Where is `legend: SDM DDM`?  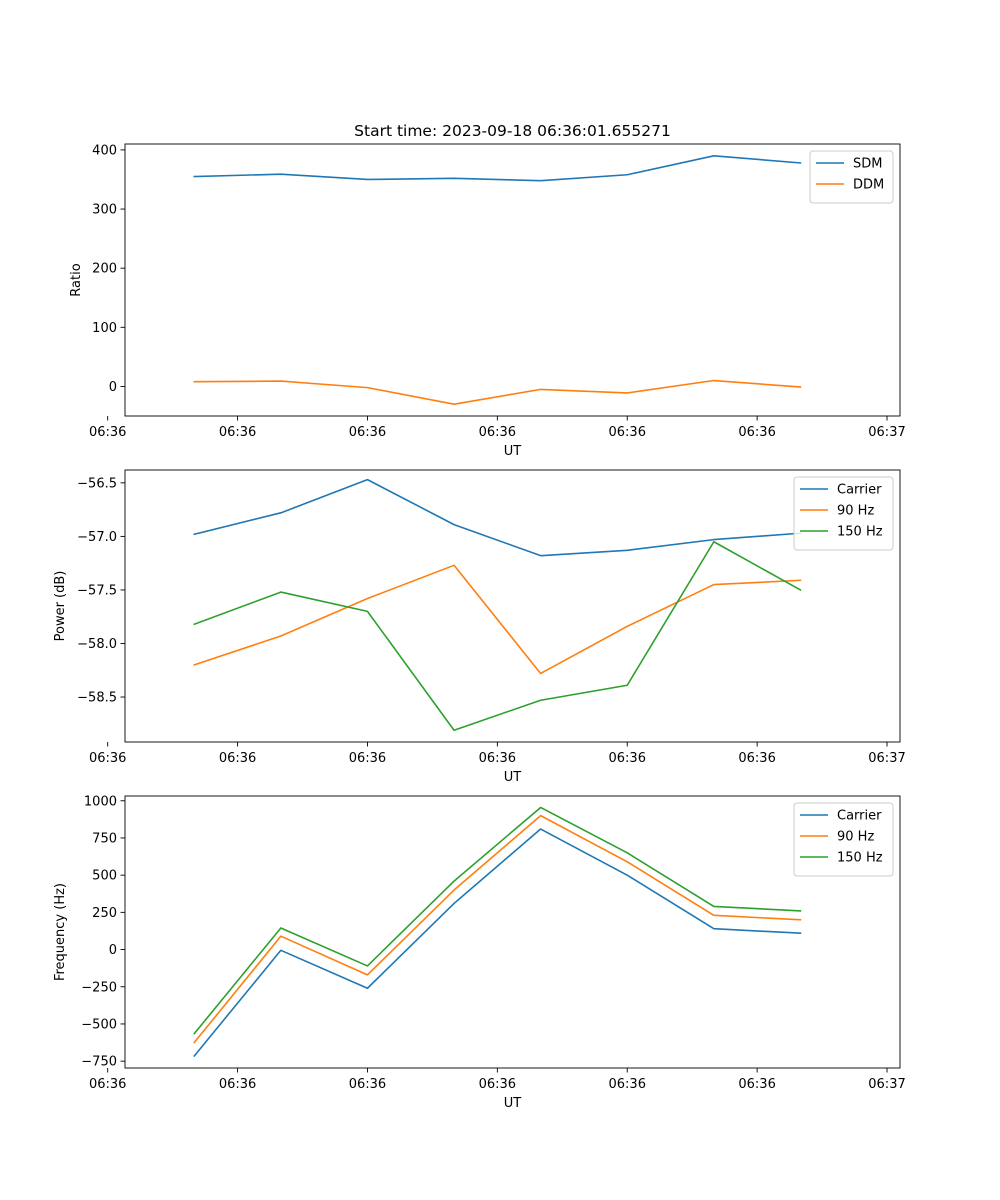 legend: SDM DDM is located at coordinates (851, 177).